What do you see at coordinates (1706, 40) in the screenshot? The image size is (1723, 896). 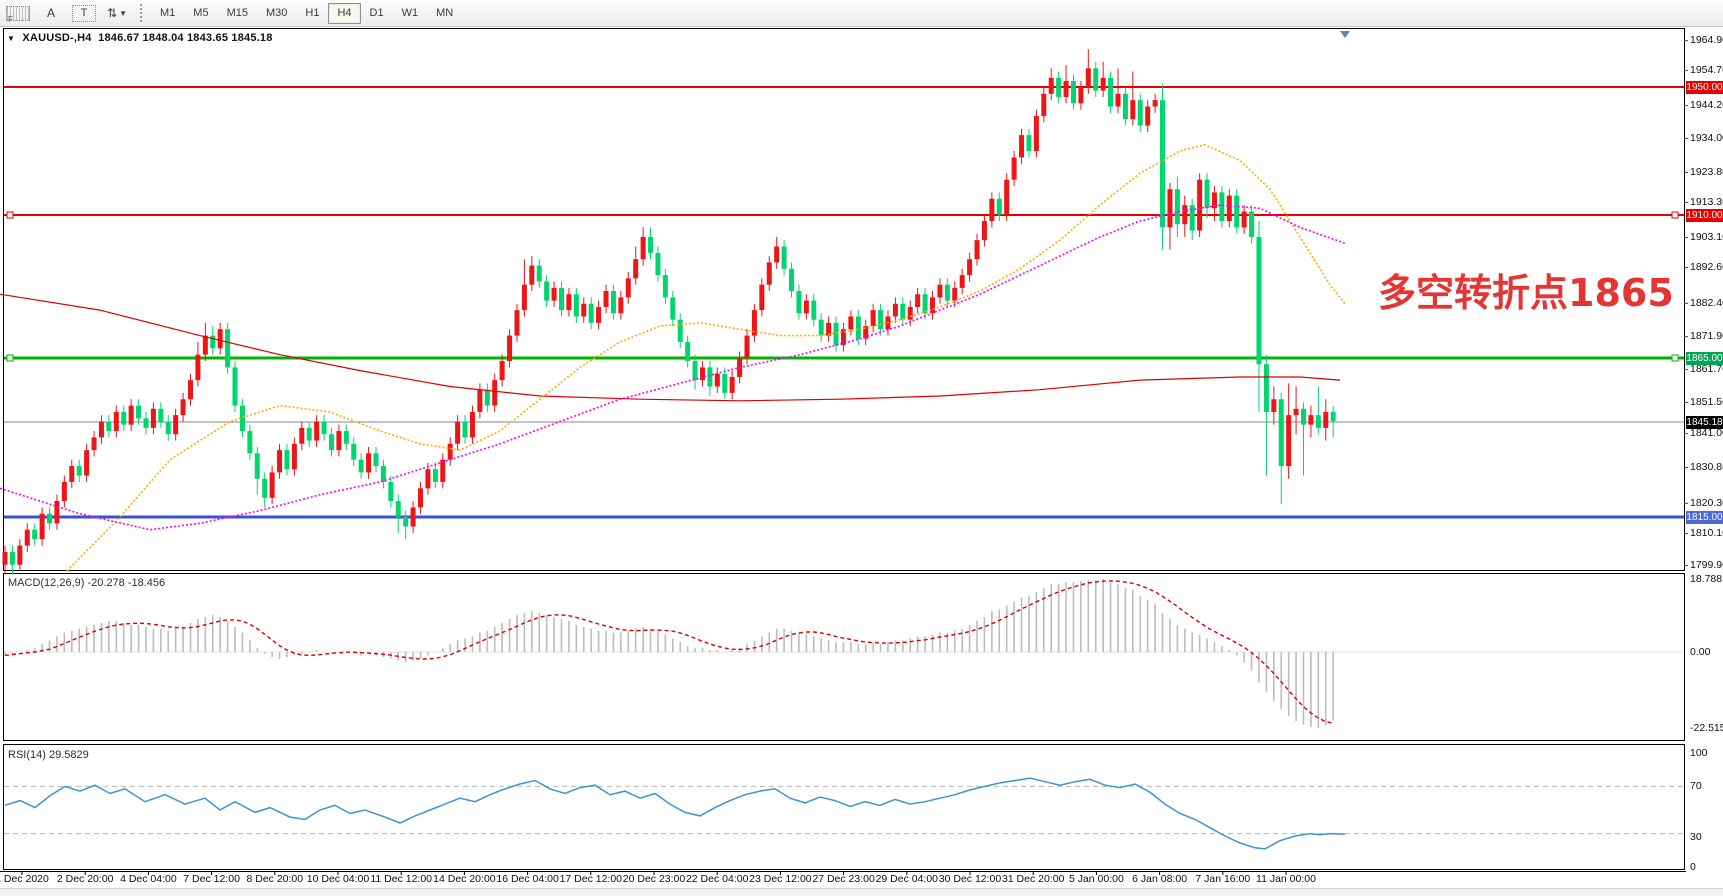 I see `price-axis-label: 1964.90` at bounding box center [1706, 40].